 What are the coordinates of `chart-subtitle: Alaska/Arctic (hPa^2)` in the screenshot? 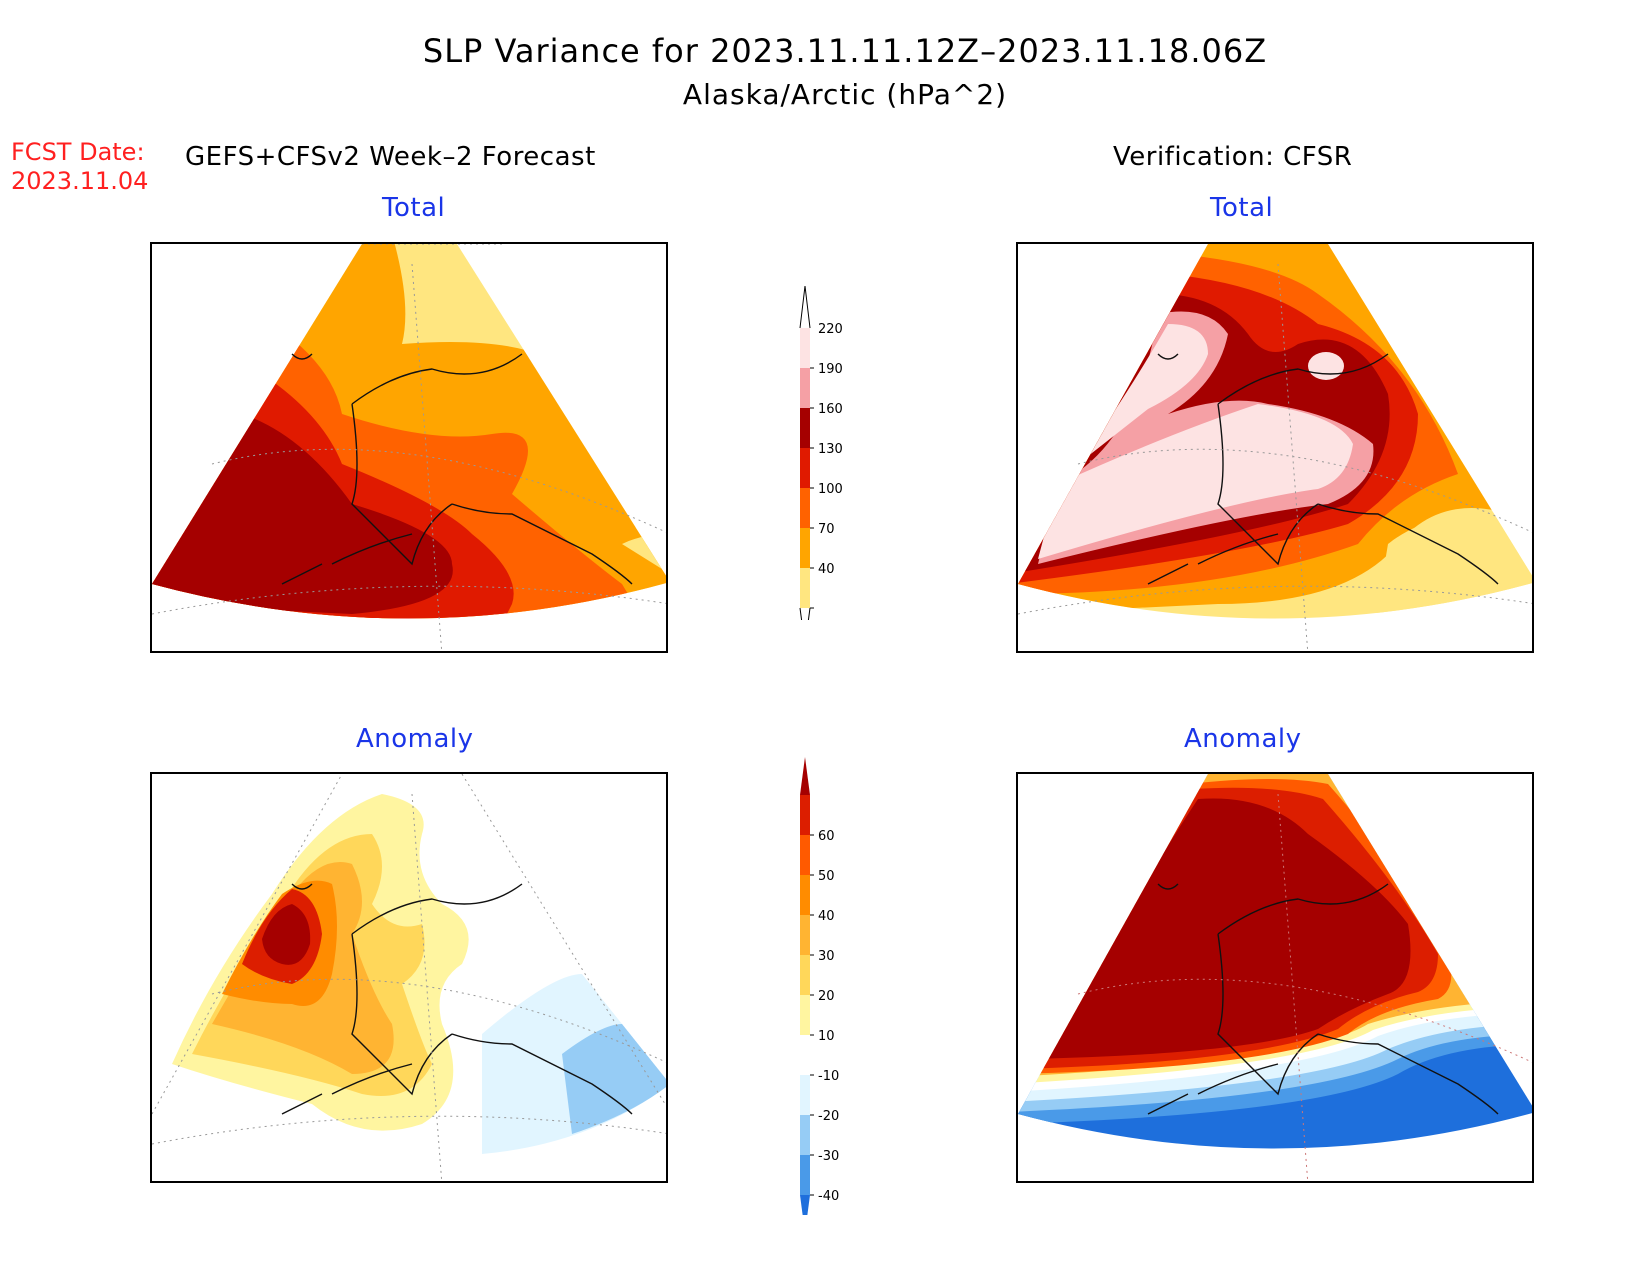 It's located at (845, 94).